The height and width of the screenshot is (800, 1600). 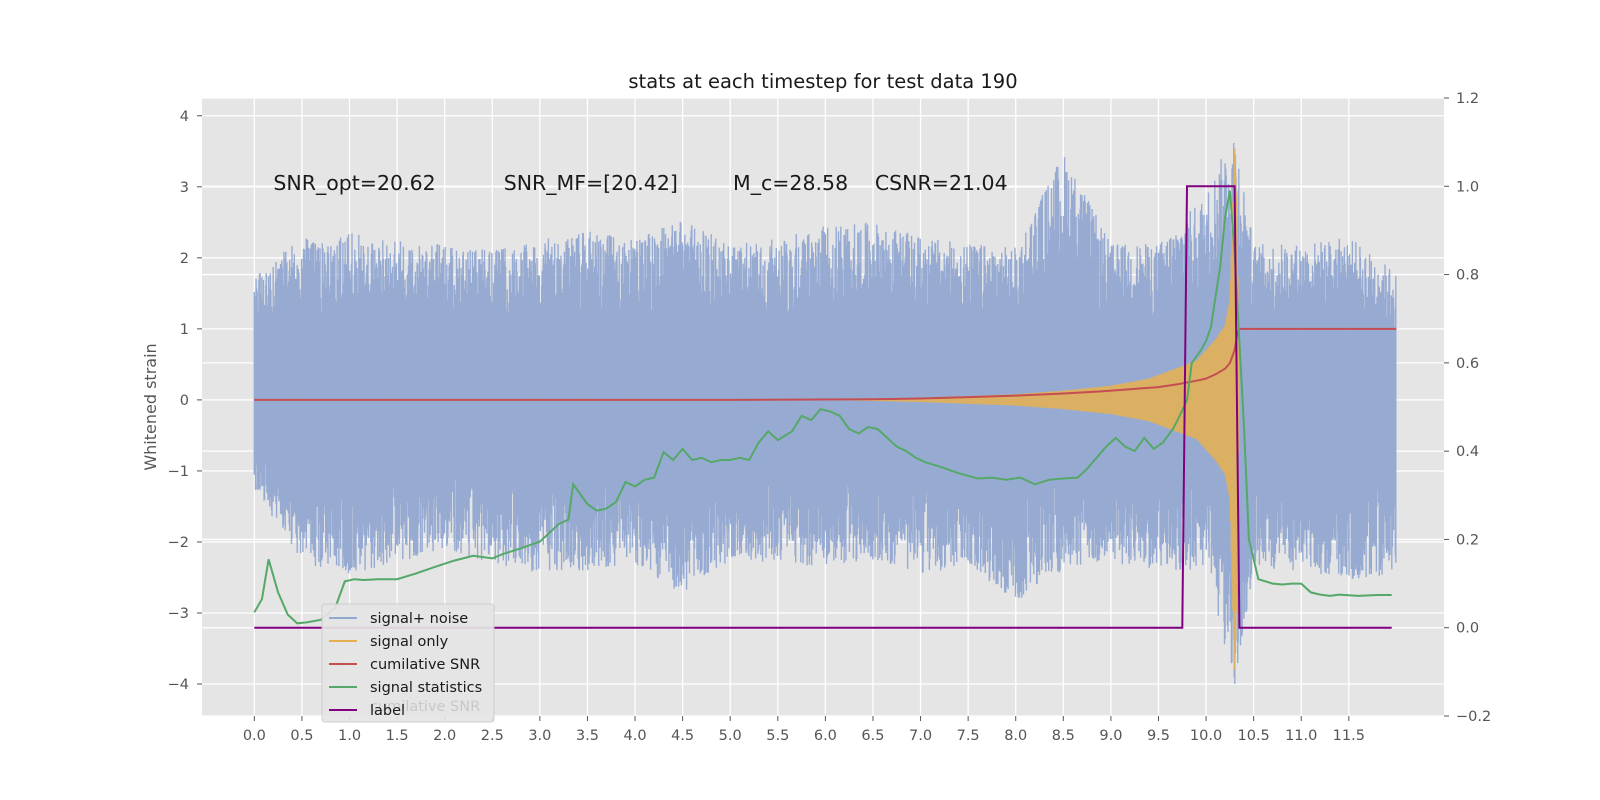 What do you see at coordinates (178, 543) in the screenshot?
I see `y-tick-label: −2` at bounding box center [178, 543].